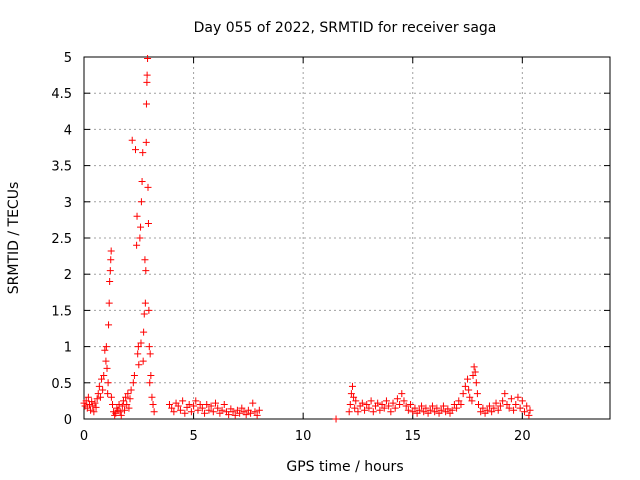 This screenshot has height=480, width=640. I want to click on x-tick-label: 20, so click(522, 436).